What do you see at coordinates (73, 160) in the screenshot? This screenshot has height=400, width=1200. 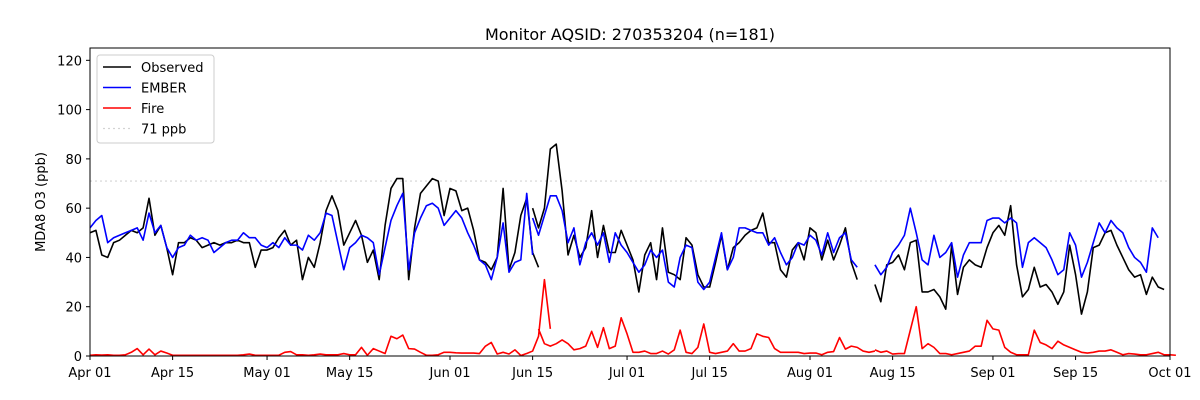 I see `y-tick-label: 80` at bounding box center [73, 160].